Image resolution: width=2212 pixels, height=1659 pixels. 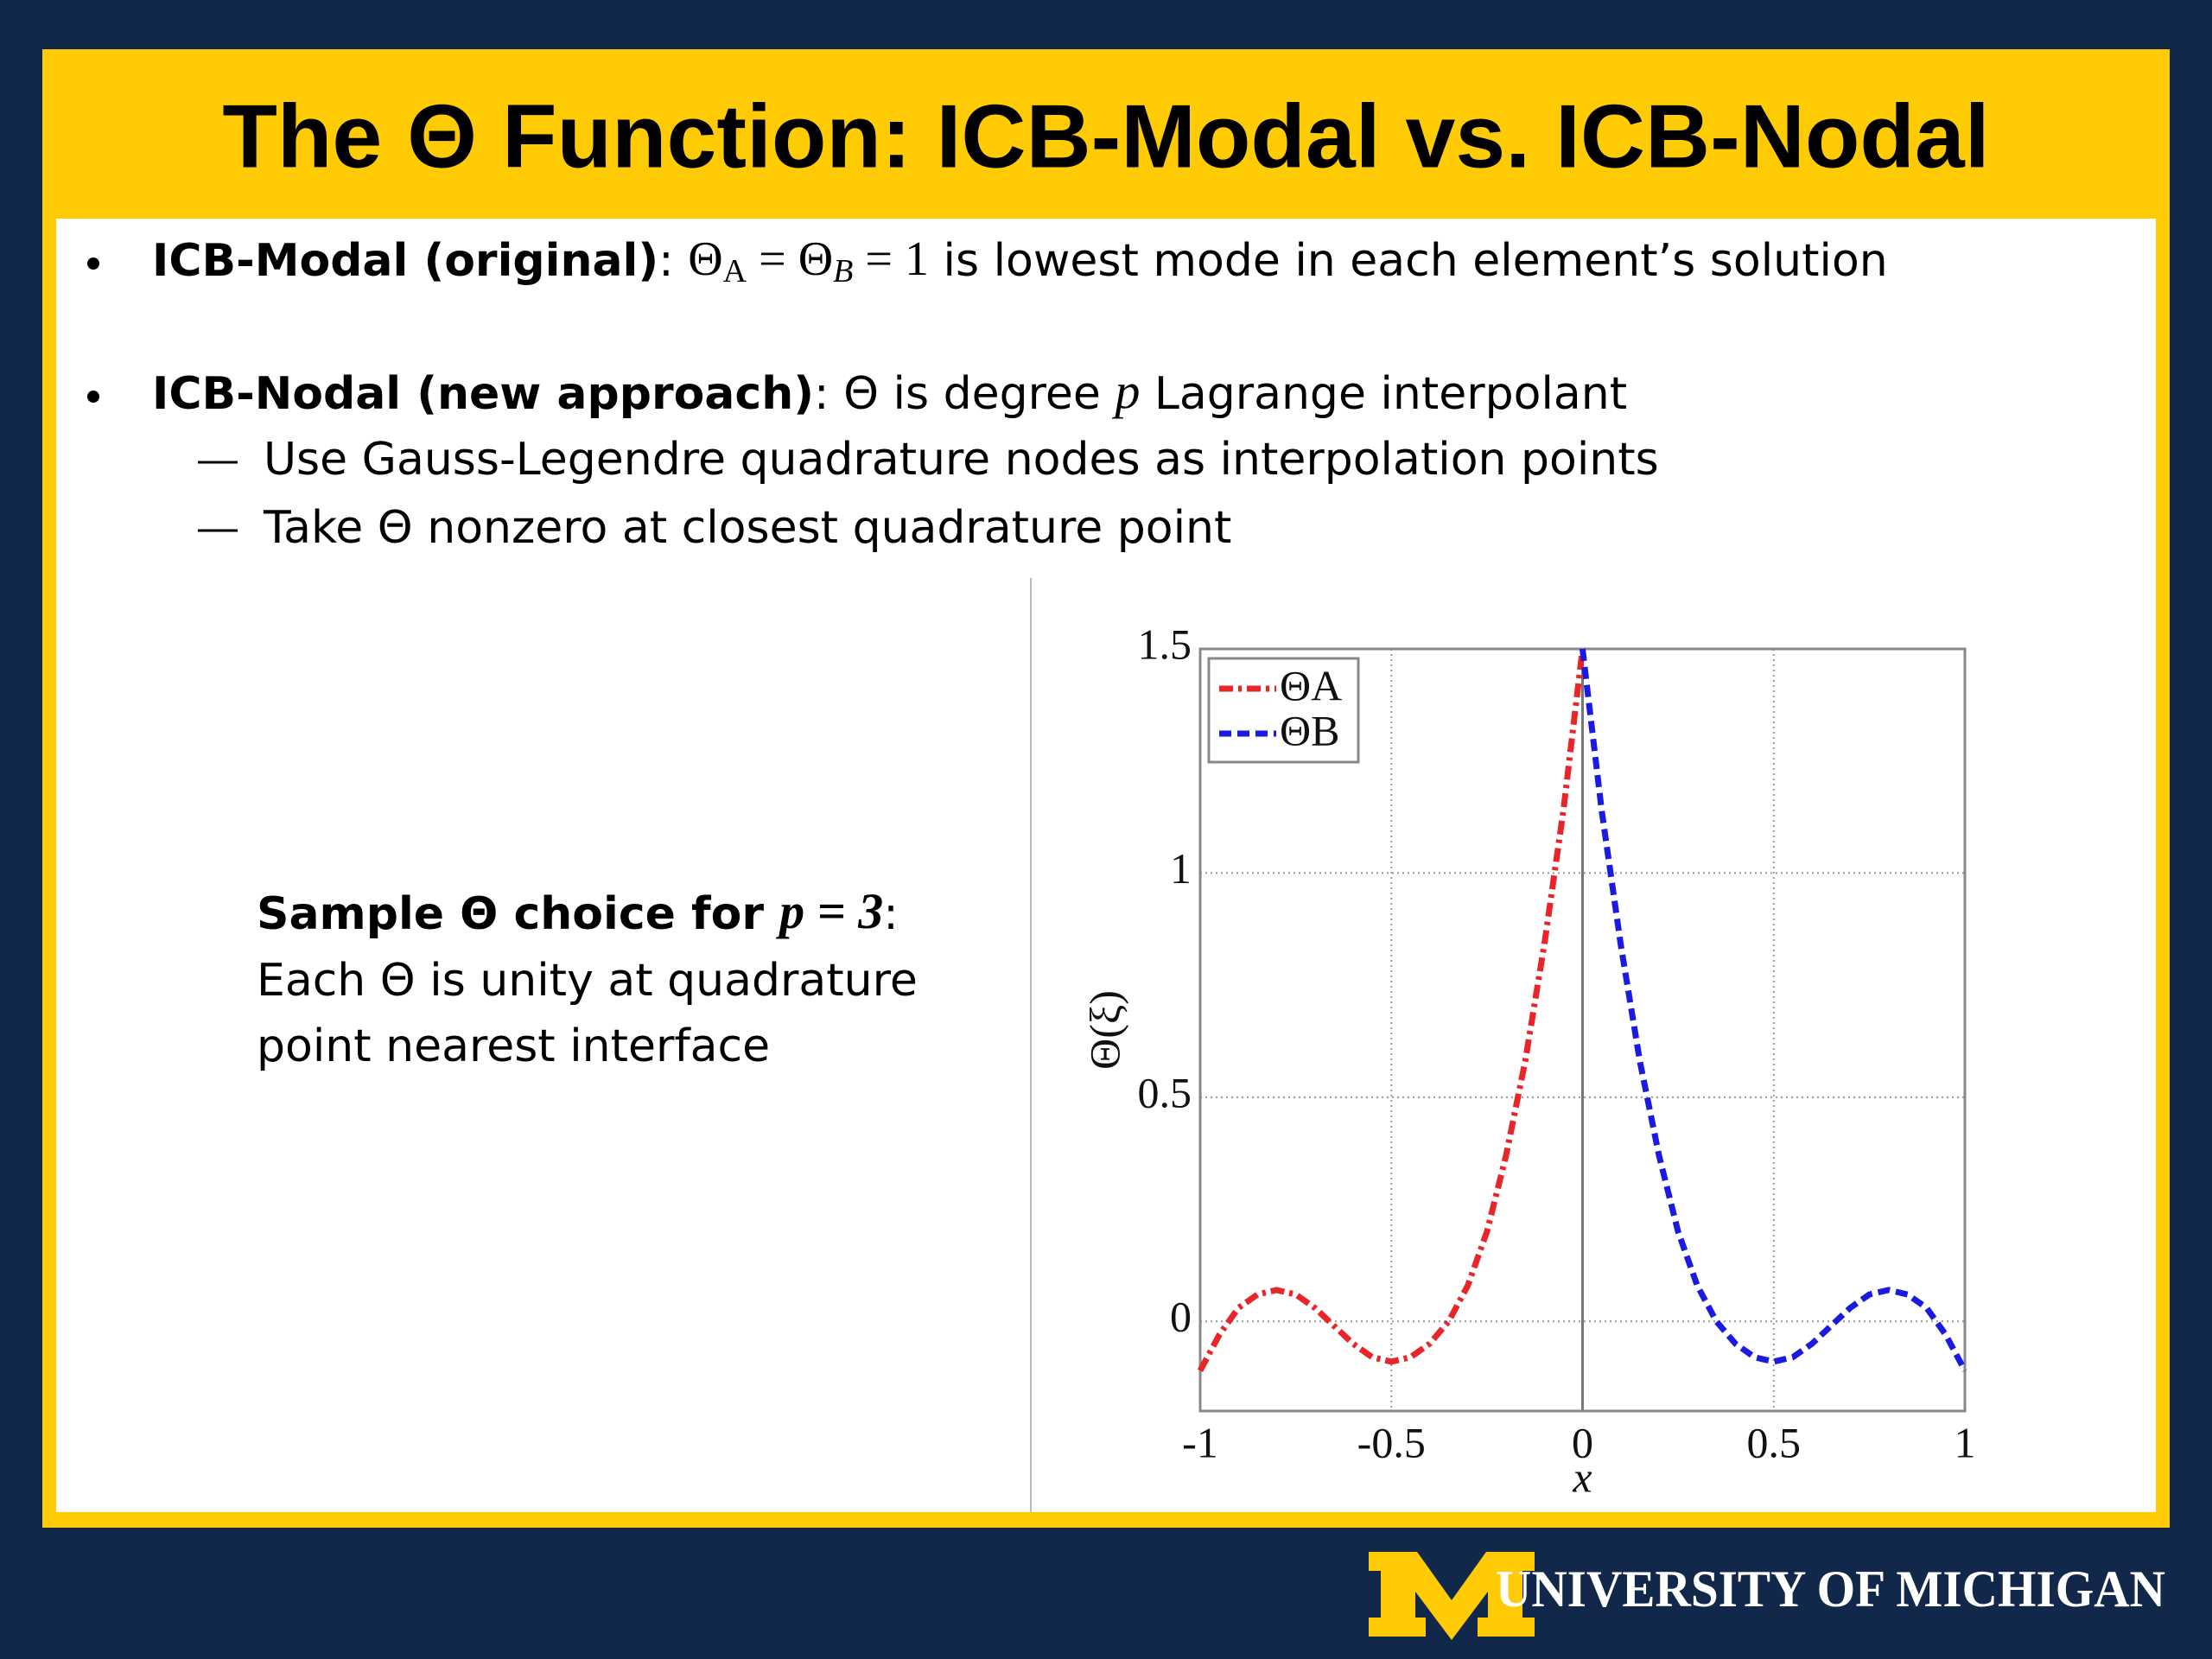 What do you see at coordinates (1165, 1092) in the screenshot?
I see `y-tick-label: 0.5` at bounding box center [1165, 1092].